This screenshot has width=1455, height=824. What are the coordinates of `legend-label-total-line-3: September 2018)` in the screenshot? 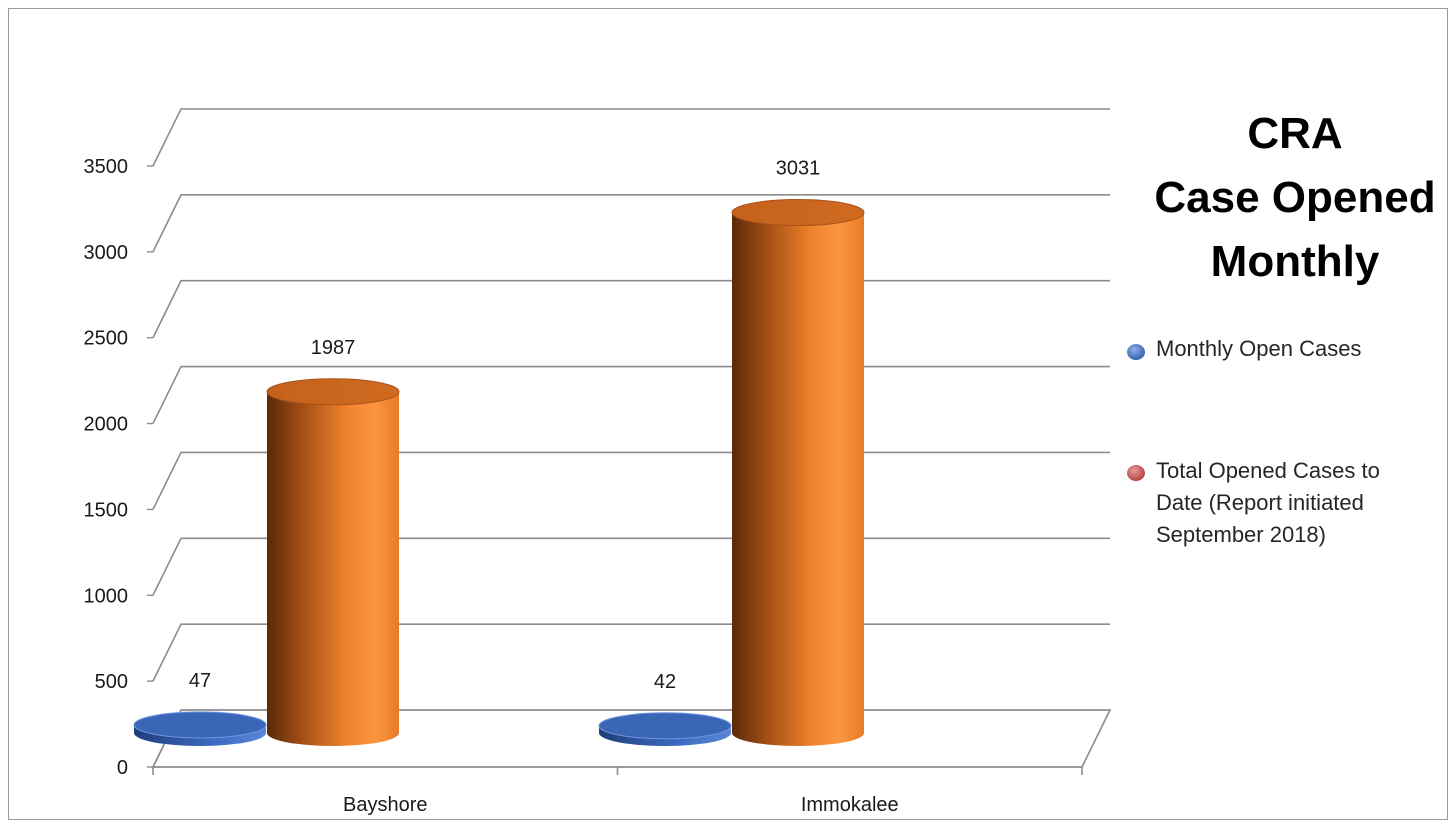 It's located at (1241, 534).